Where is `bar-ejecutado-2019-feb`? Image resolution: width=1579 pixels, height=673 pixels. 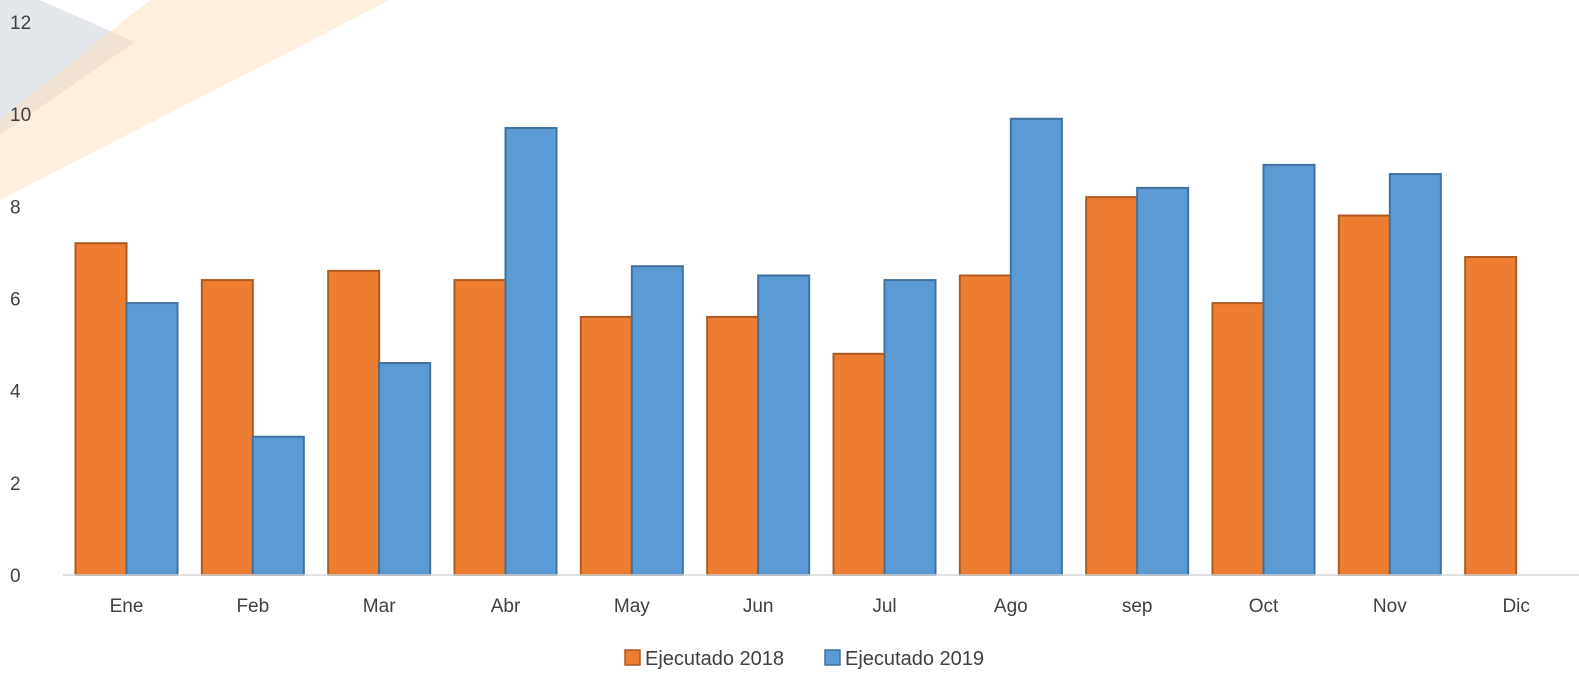 bar-ejecutado-2019-feb is located at coordinates (278, 505).